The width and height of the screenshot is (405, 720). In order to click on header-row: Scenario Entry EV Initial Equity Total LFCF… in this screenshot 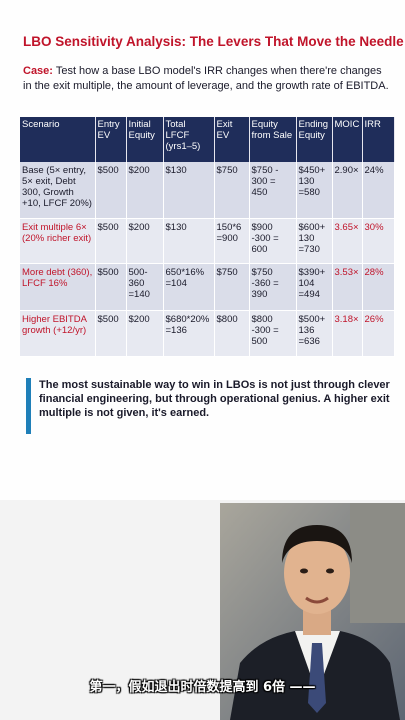, I will do `click(207, 139)`.